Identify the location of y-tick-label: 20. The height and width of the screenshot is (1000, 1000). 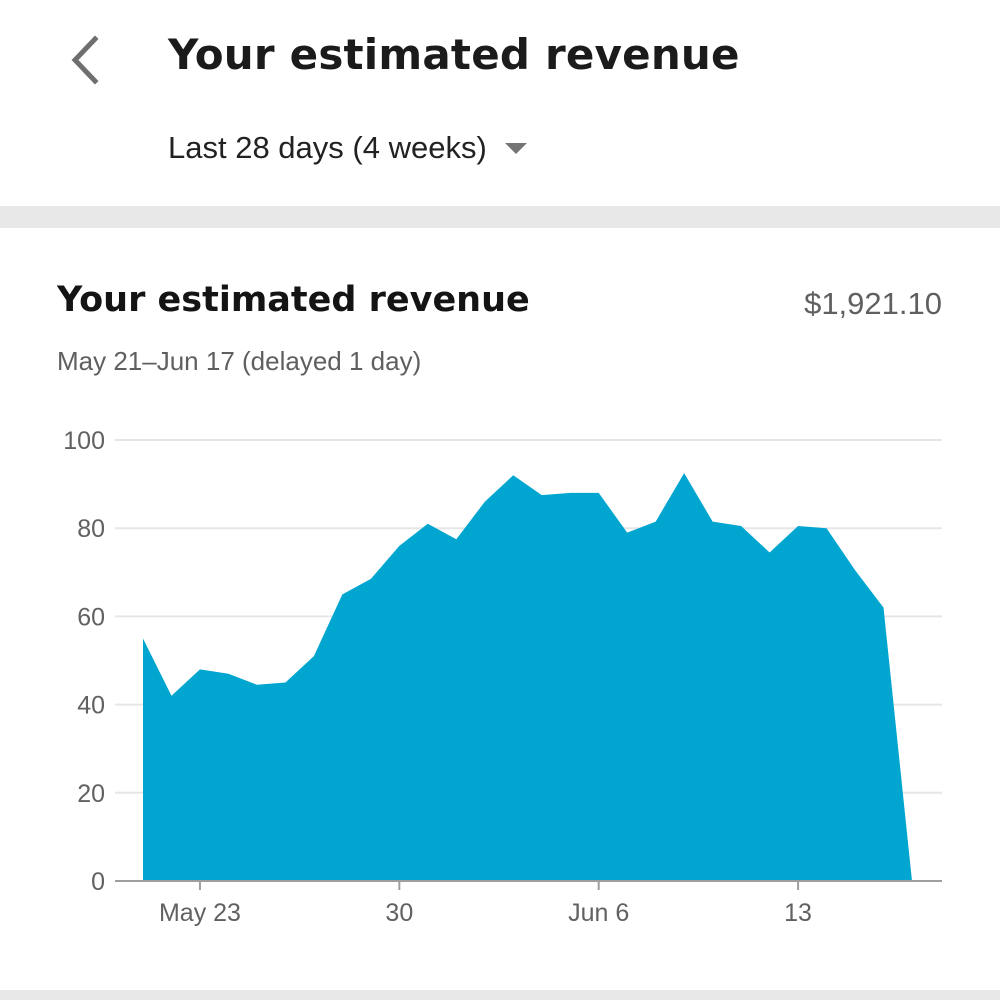
(91, 794).